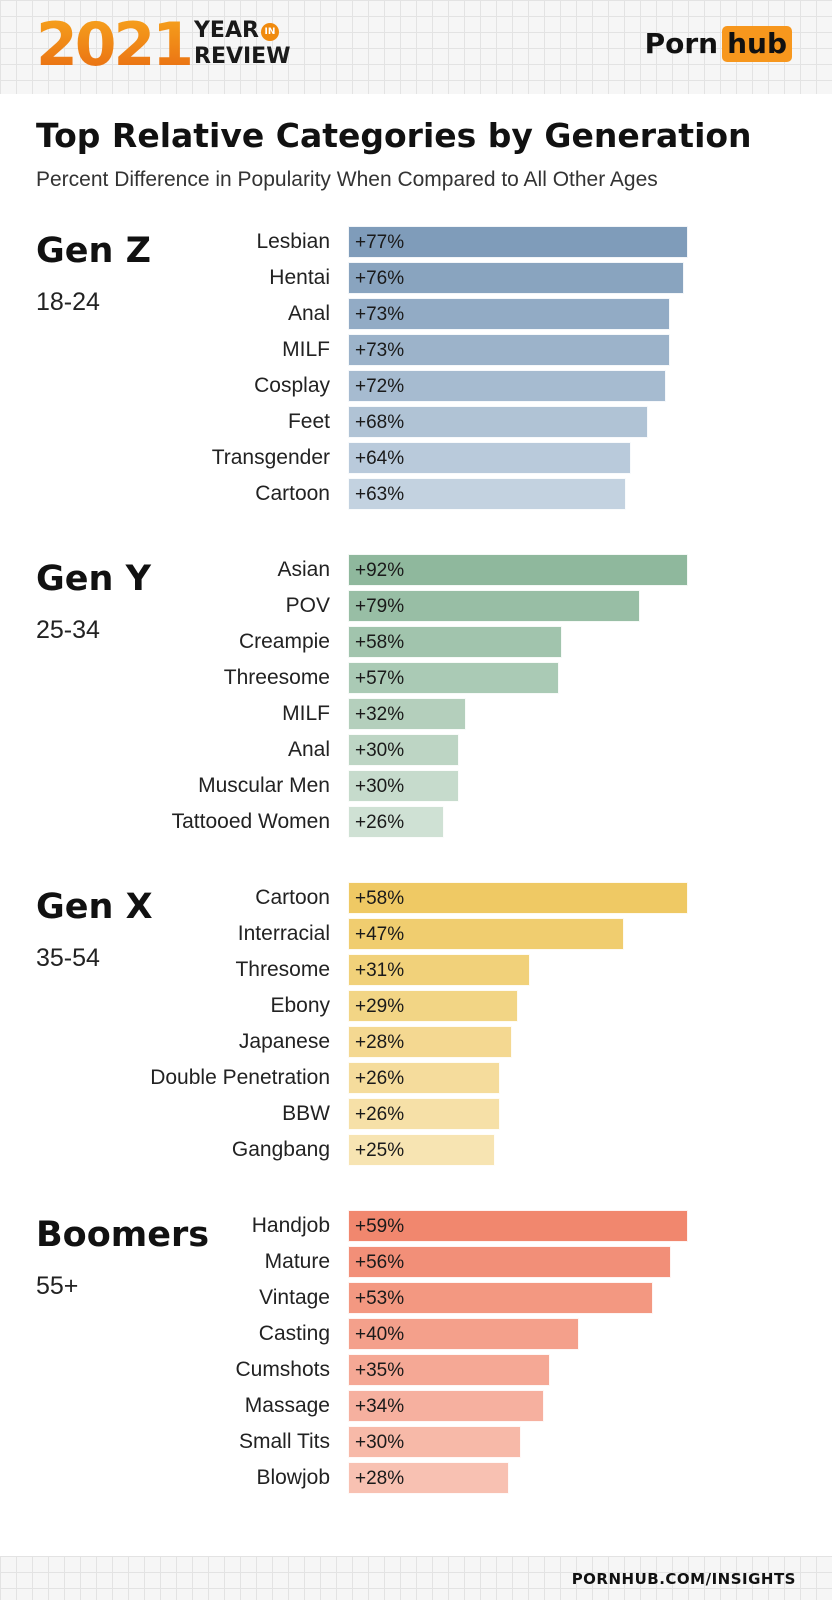  What do you see at coordinates (518, 1226) in the screenshot?
I see `bar: +59%` at bounding box center [518, 1226].